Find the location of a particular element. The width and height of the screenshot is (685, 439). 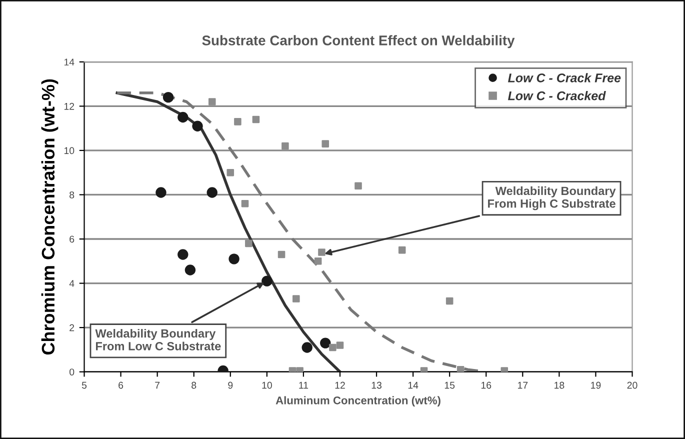

x-tick-label: 6 is located at coordinates (121, 385).